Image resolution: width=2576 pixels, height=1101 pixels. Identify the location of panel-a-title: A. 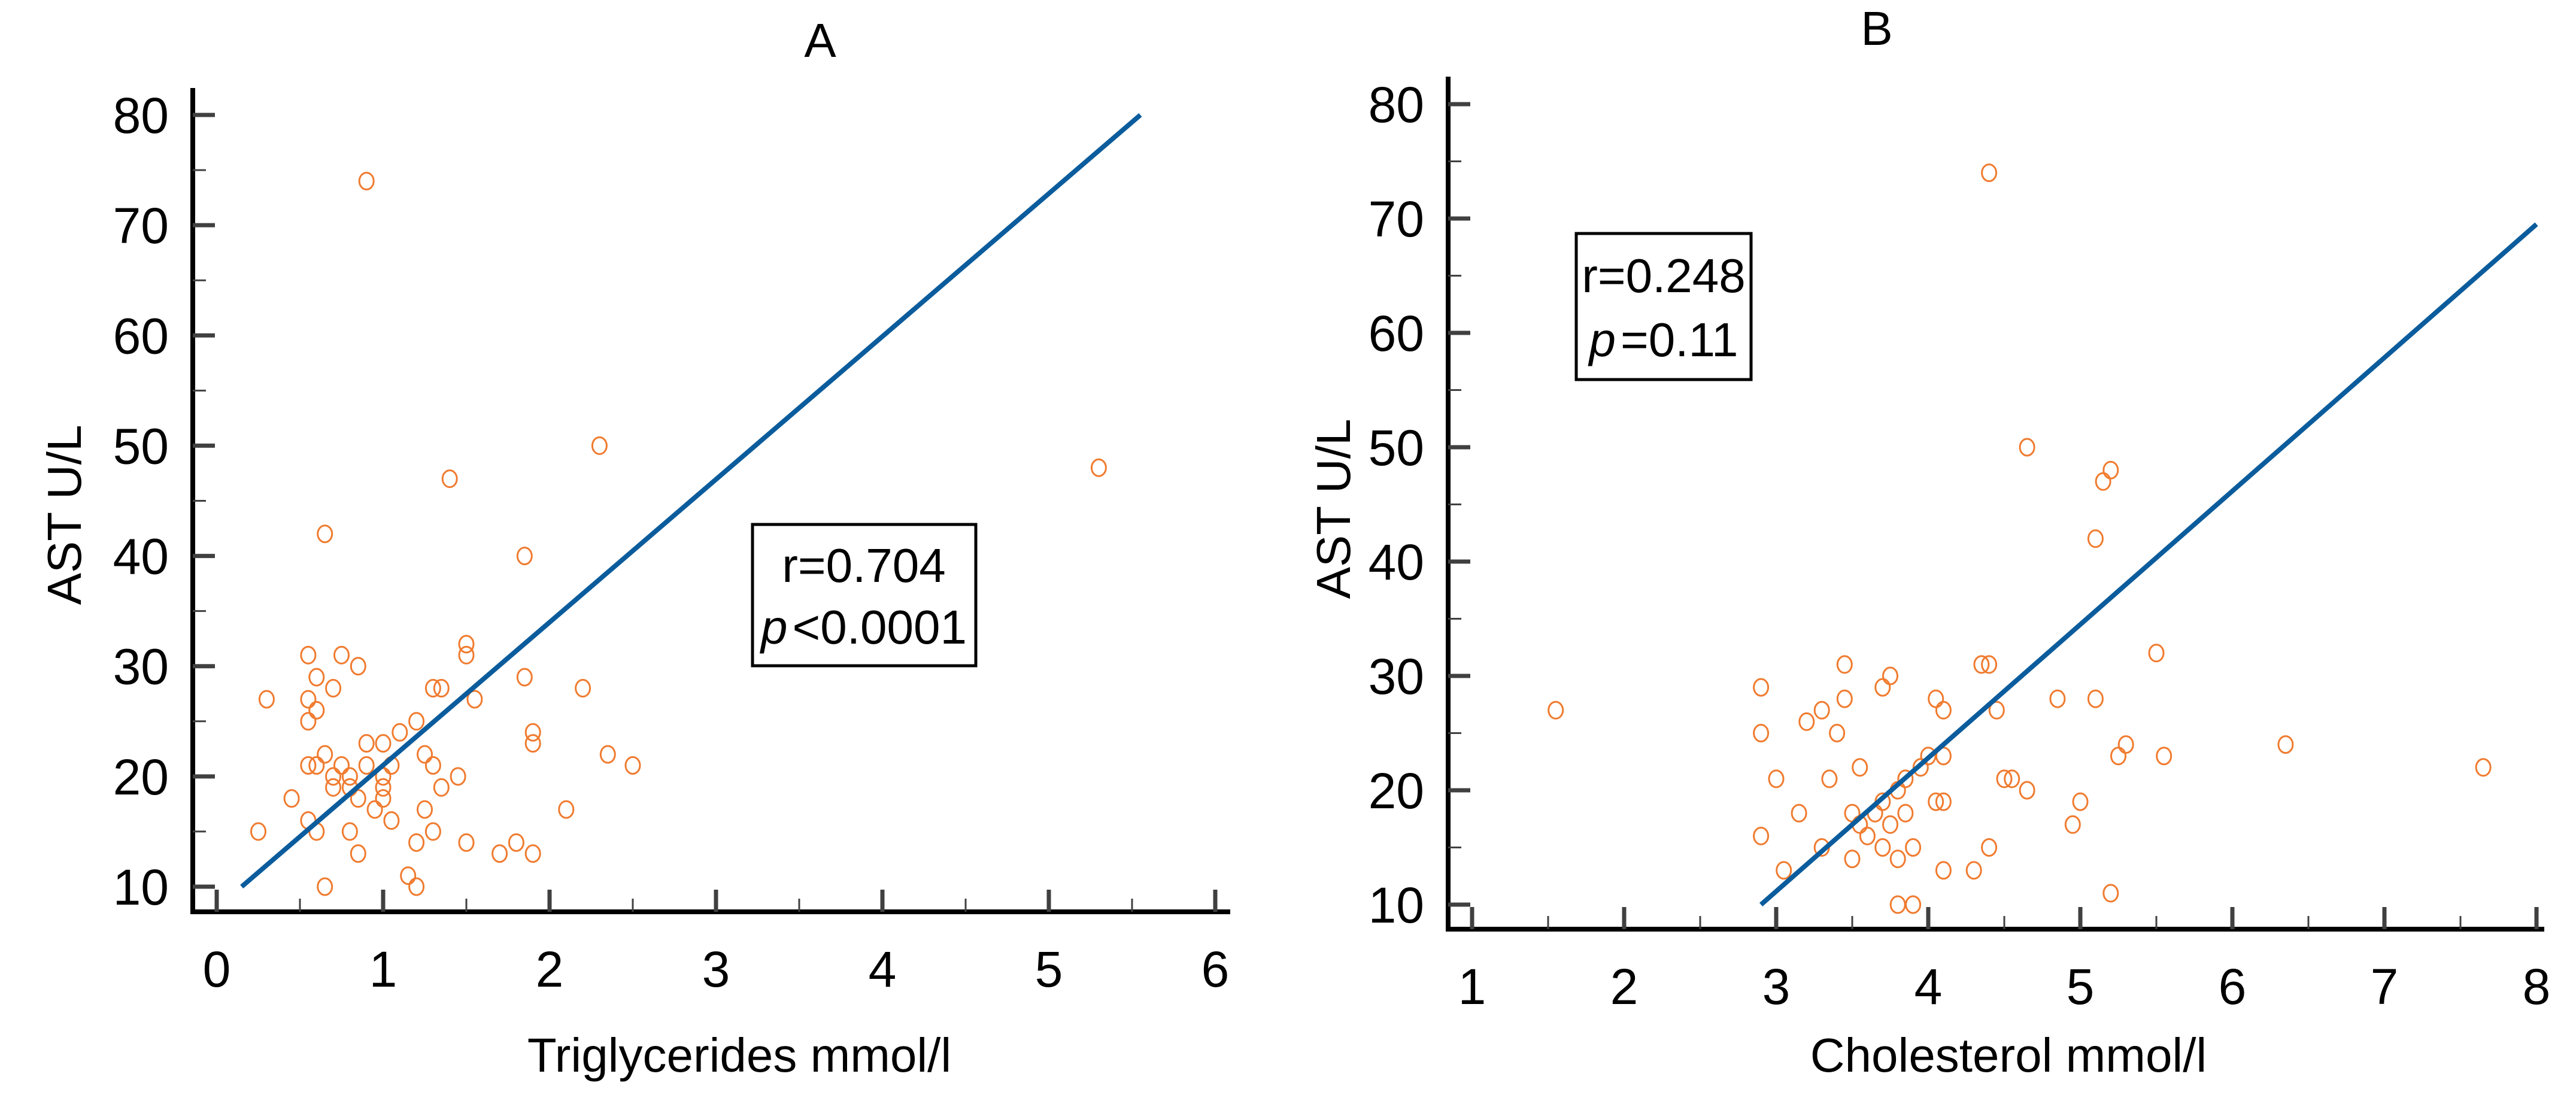
(820, 40).